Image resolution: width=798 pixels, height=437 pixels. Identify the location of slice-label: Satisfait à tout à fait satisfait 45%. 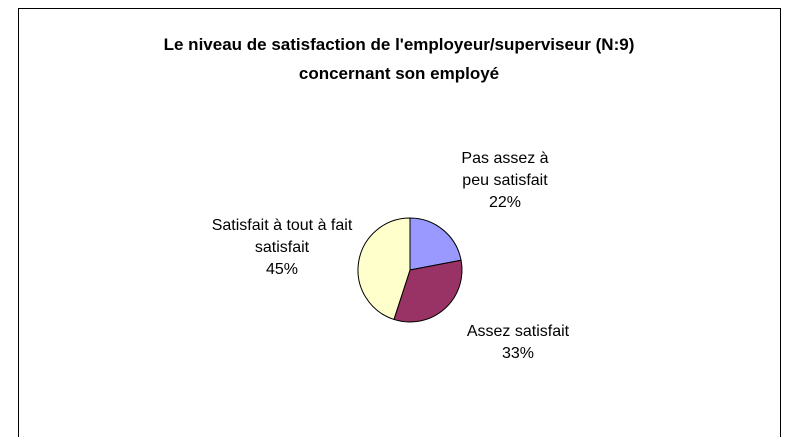
(282, 248).